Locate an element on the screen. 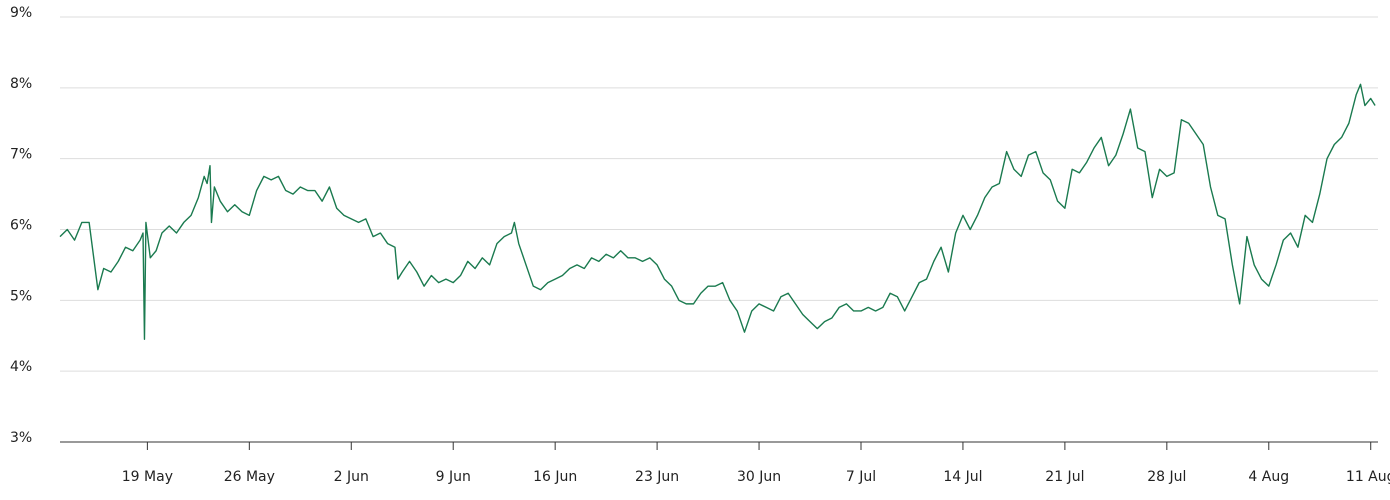 Image resolution: width=1390 pixels, height=500 pixels. x-tick-label: 11 Aug is located at coordinates (1368, 477).